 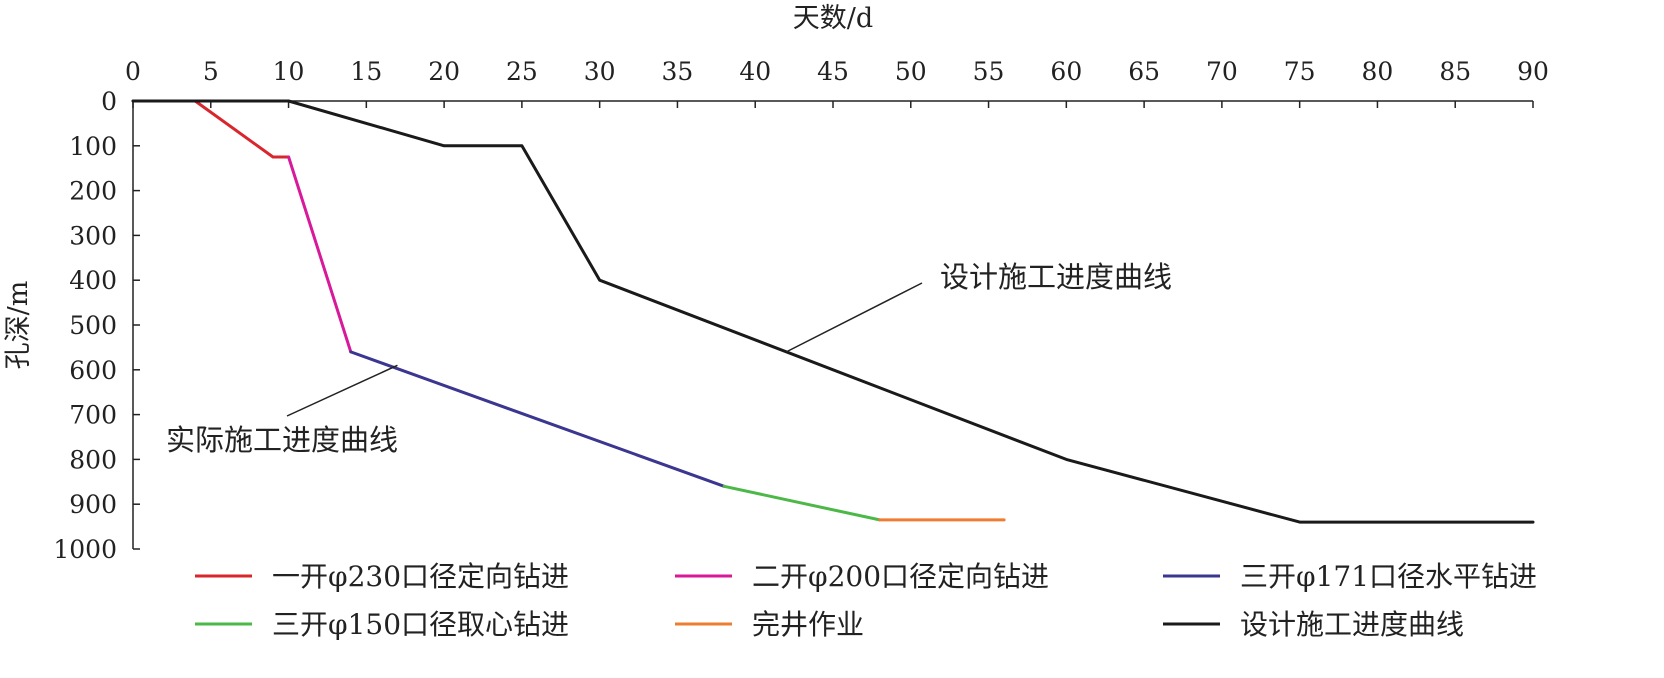 What do you see at coordinates (600, 71) in the screenshot?
I see `x-tick-label: 30` at bounding box center [600, 71].